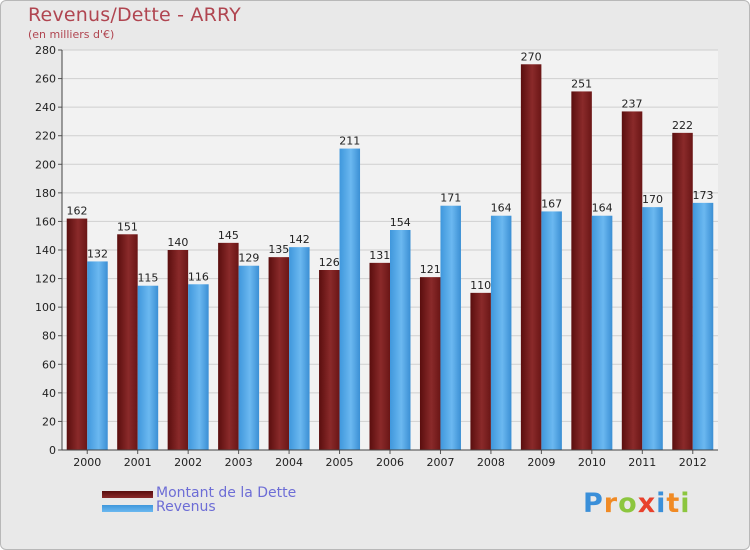 The width and height of the screenshot is (750, 550). What do you see at coordinates (49, 336) in the screenshot?
I see `y-tick-label: 80` at bounding box center [49, 336].